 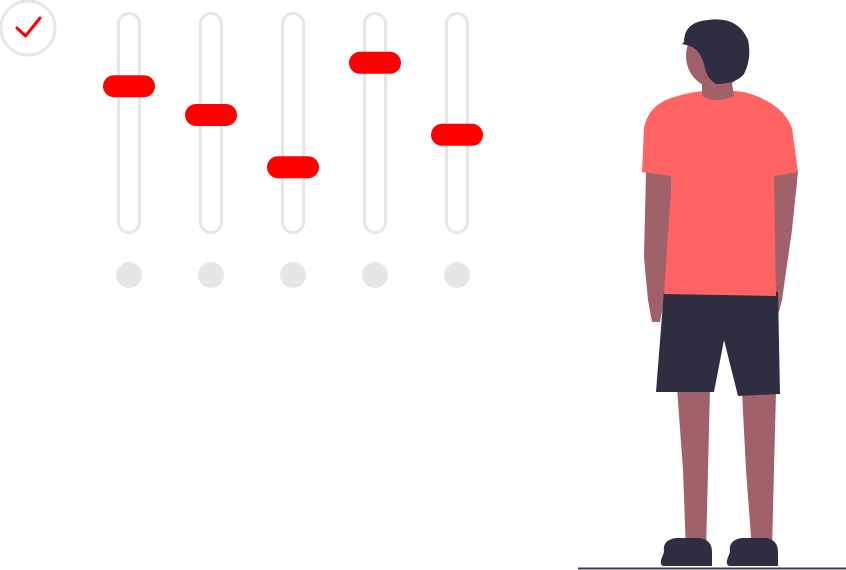 What do you see at coordinates (686, 552) in the screenshot?
I see `left-shoe` at bounding box center [686, 552].